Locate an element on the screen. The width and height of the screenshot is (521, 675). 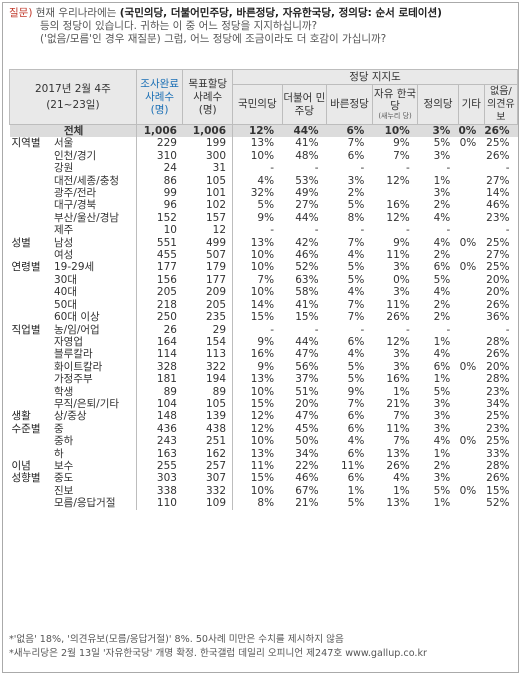
completed-sample-cell: 163 is located at coordinates (166, 453).